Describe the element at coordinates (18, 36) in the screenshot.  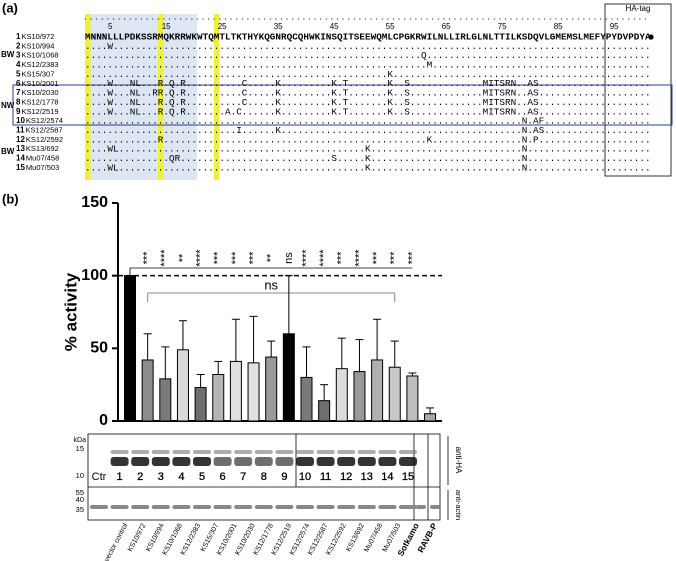
I see `strain-number: 1` at that location.